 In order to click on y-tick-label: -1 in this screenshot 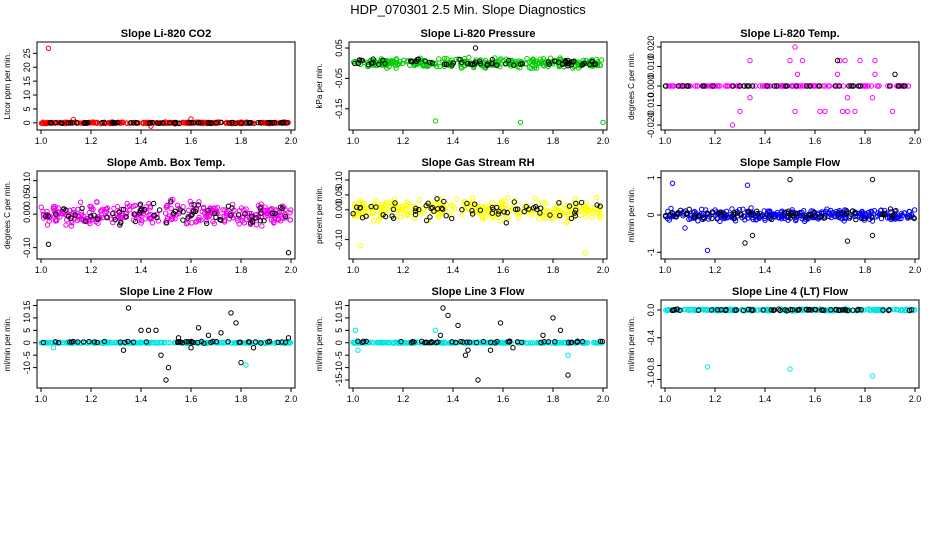, I will do `click(651, 252)`.